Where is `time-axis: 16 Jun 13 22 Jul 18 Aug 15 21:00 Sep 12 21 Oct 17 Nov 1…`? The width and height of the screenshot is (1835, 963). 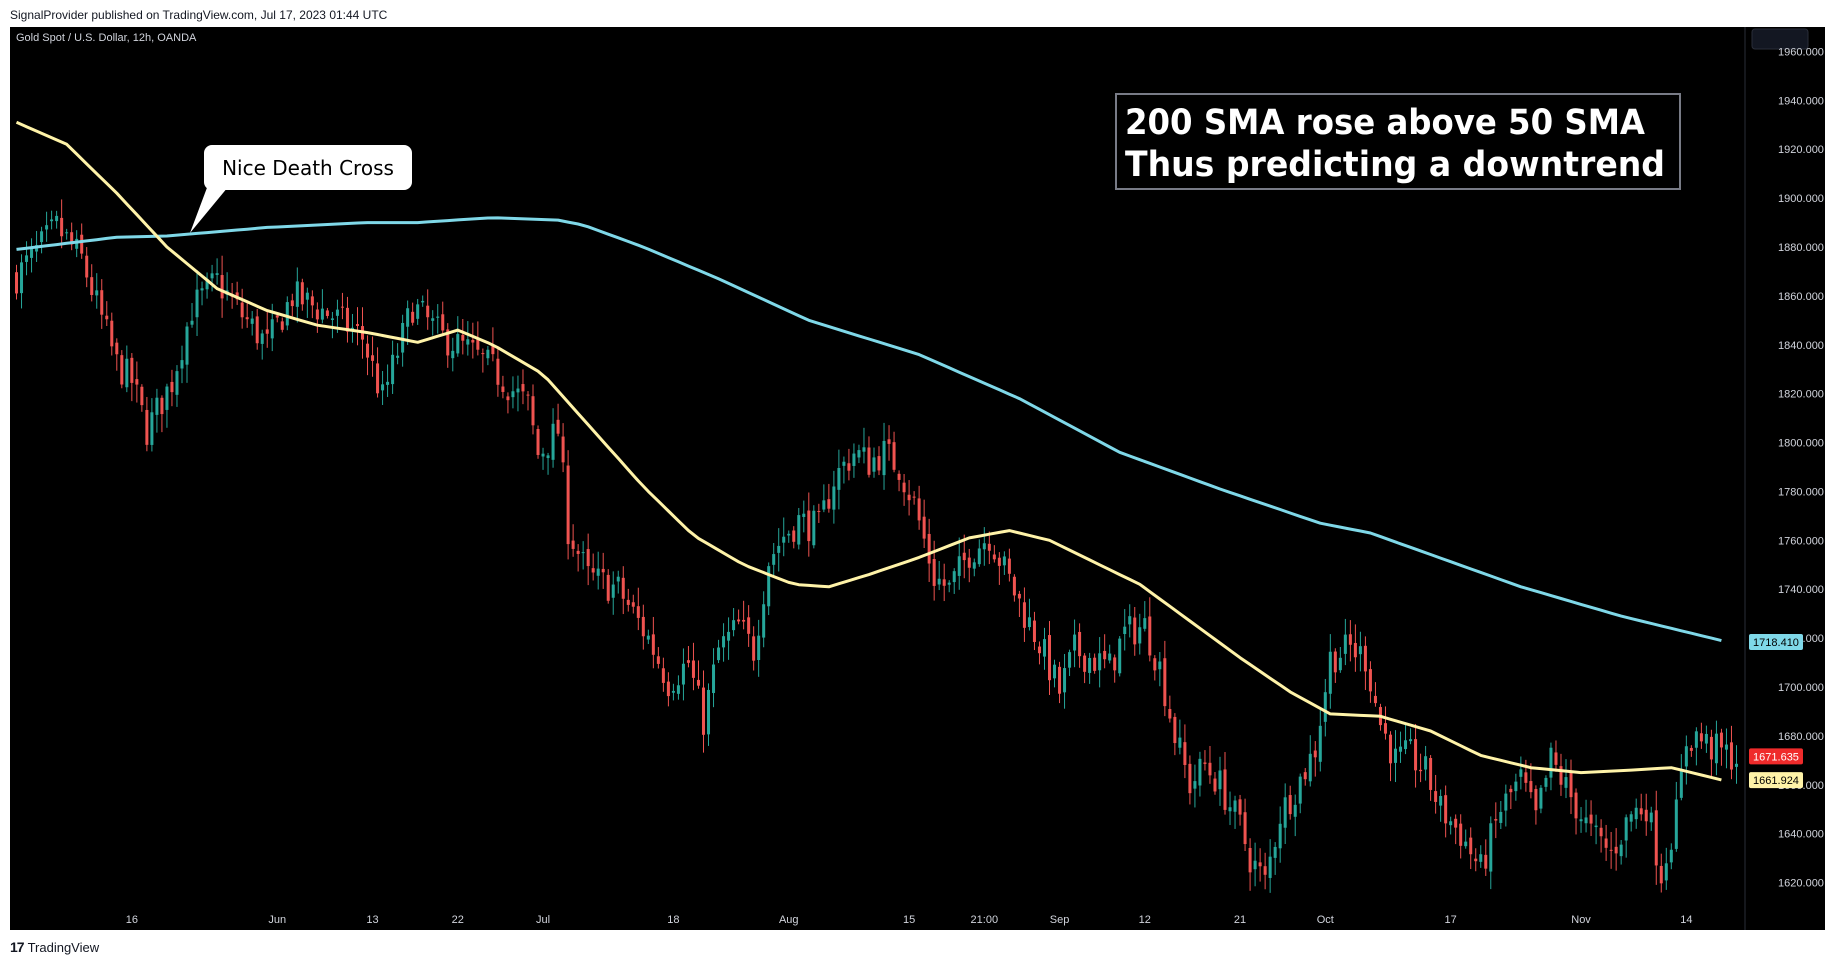 time-axis: 16 Jun 13 22 Jul 18 Aug 15 21:00 Sep 12 21 Oct 17 Nov 1… is located at coordinates (909, 920).